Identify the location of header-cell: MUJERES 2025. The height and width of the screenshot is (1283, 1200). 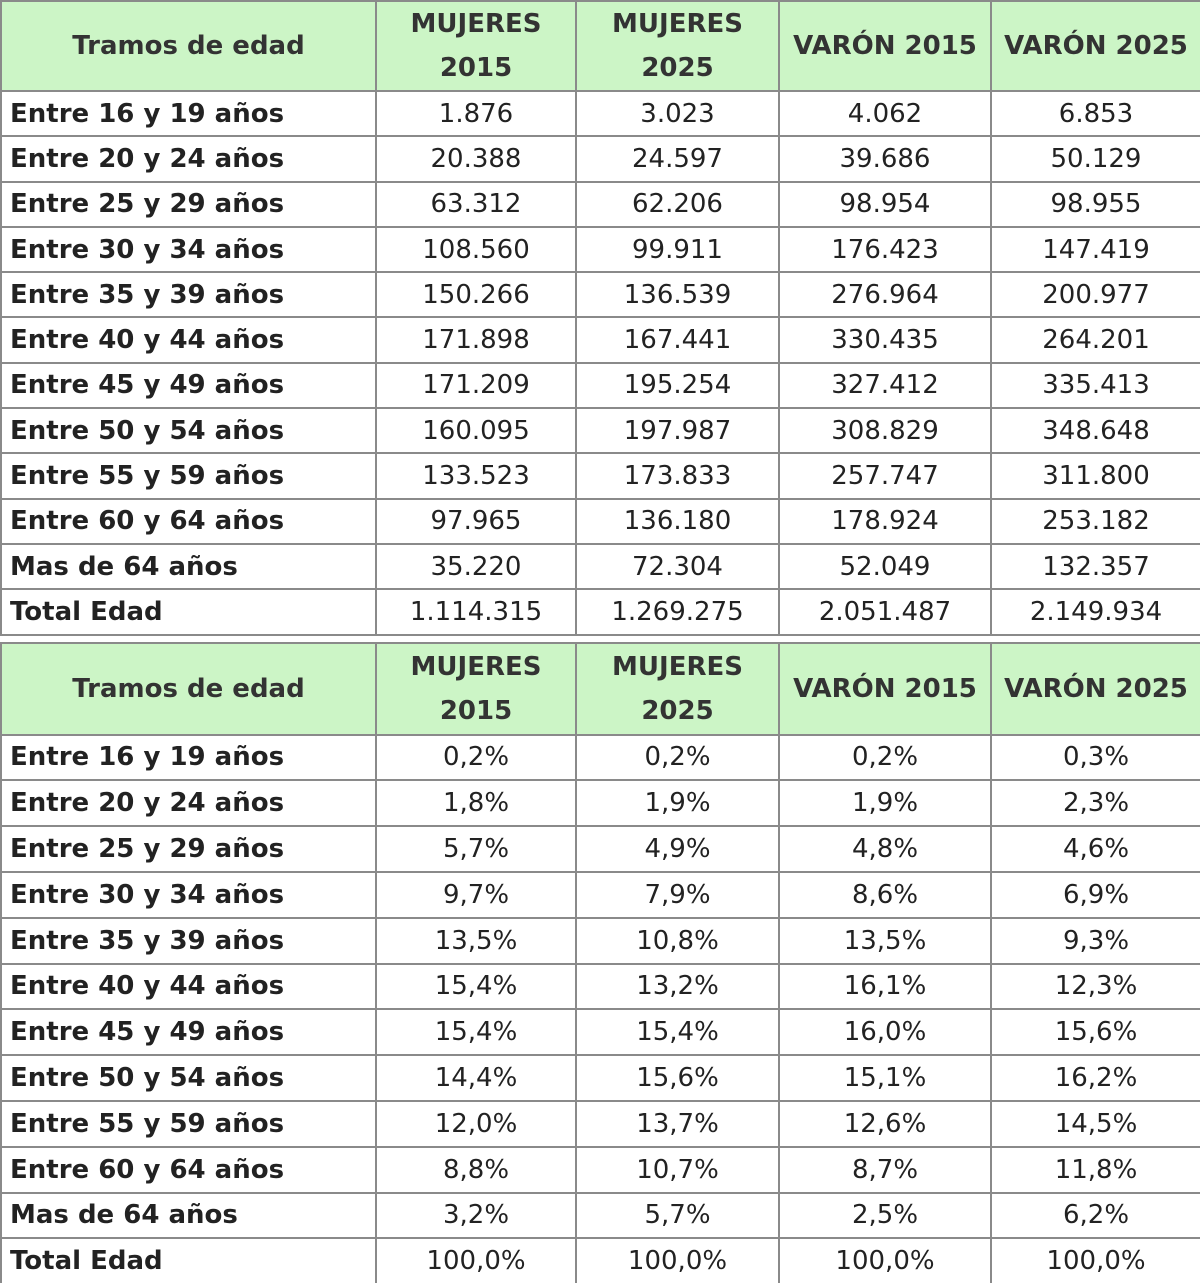
(677, 688).